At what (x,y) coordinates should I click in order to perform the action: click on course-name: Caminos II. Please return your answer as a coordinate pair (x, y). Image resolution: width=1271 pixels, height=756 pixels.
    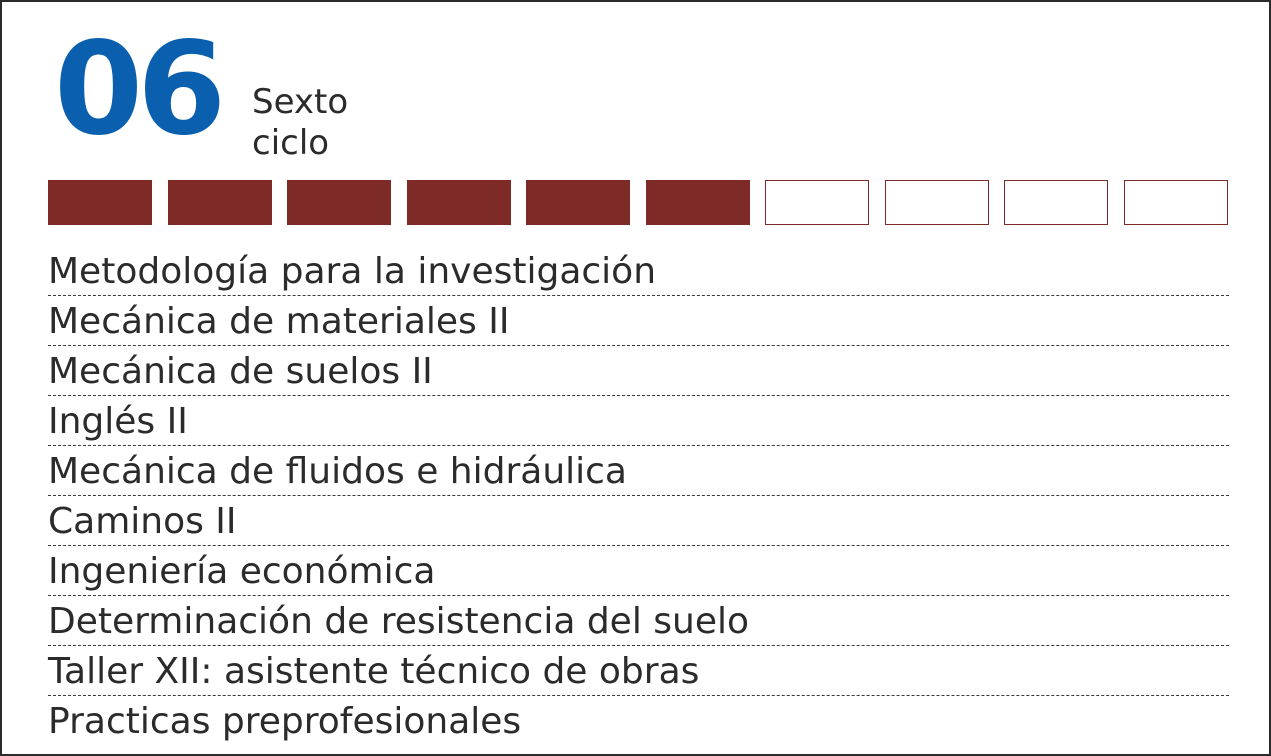
    Looking at the image, I should click on (142, 521).